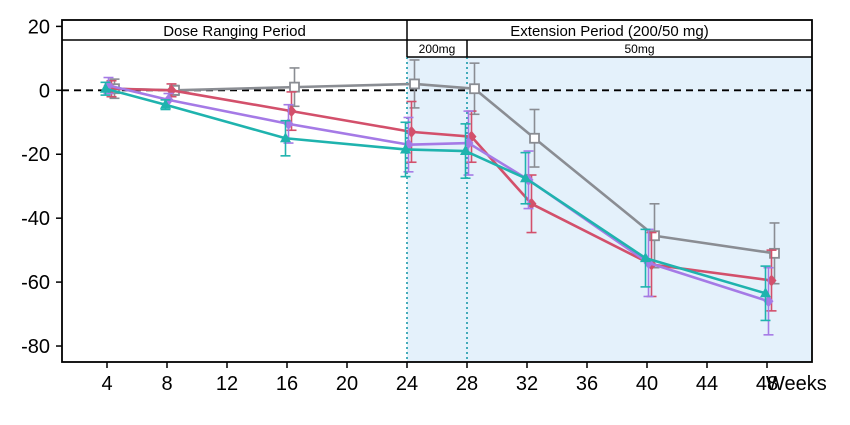 Image resolution: width=850 pixels, height=425 pixels. I want to click on 50mg-subperiod-label: 50mg, so click(639, 49).